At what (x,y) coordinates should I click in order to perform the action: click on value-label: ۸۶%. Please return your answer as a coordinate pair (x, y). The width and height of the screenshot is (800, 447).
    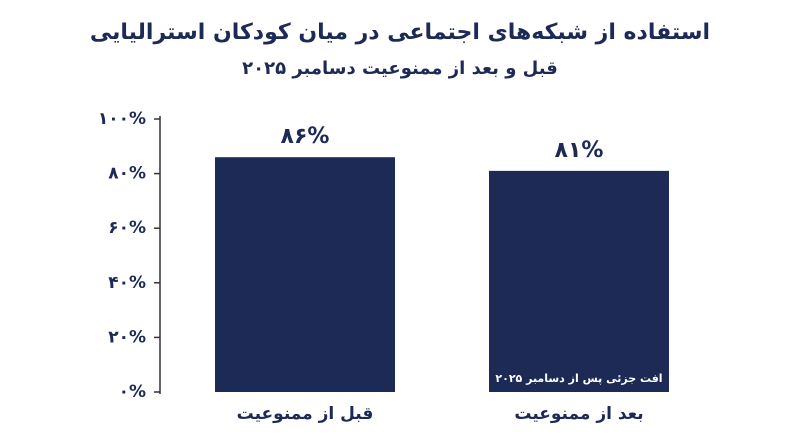
    Looking at the image, I should click on (305, 136).